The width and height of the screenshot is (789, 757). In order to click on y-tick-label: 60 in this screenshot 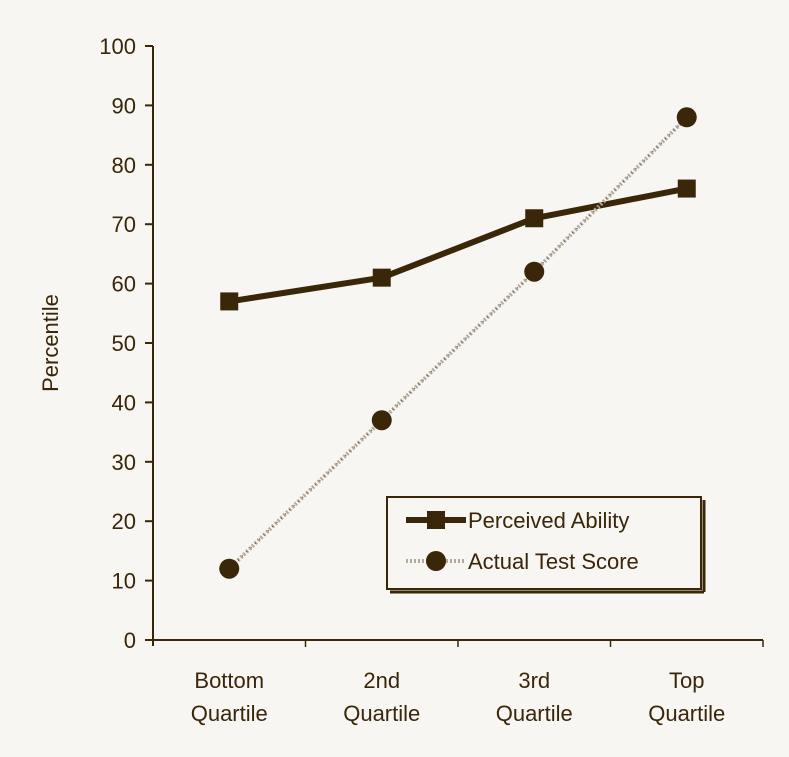, I will do `click(124, 284)`.